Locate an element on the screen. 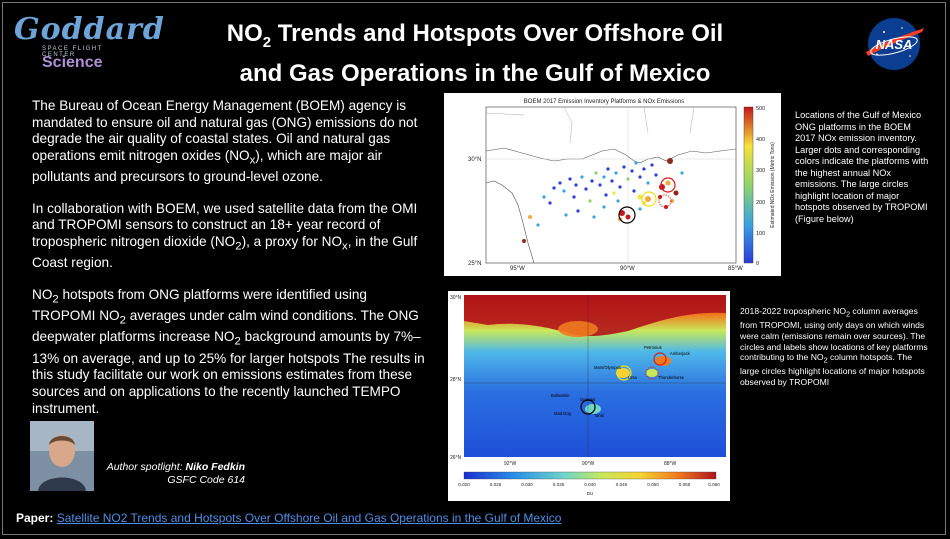  author-code: GSFC Code 614 is located at coordinates (206, 480).